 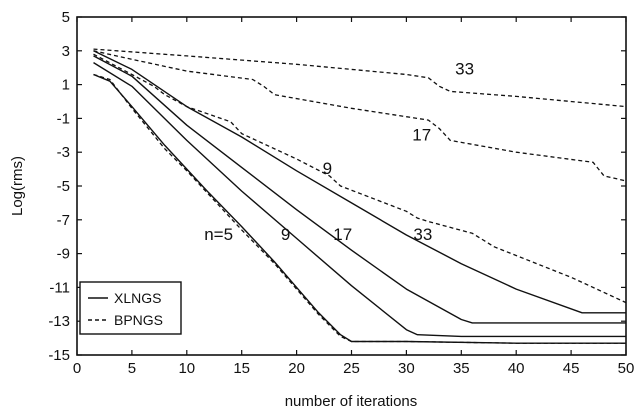 I want to click on y-tick-label: 1, so click(x=66, y=85).